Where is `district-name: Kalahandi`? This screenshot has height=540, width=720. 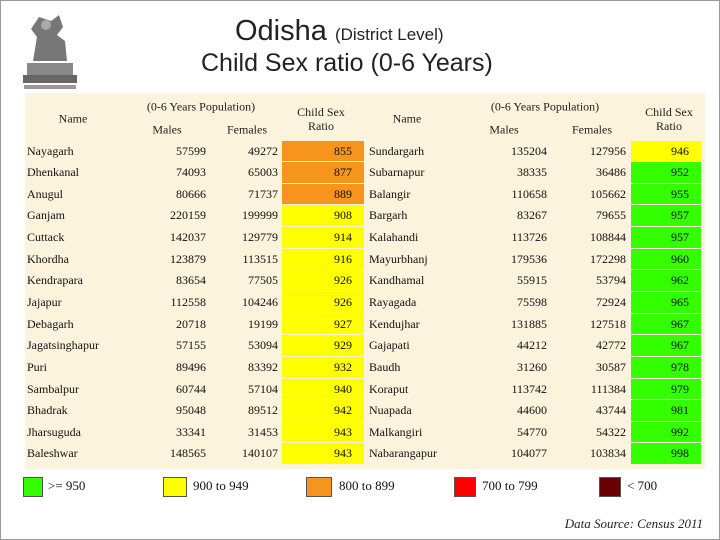 district-name: Kalahandi is located at coordinates (394, 237).